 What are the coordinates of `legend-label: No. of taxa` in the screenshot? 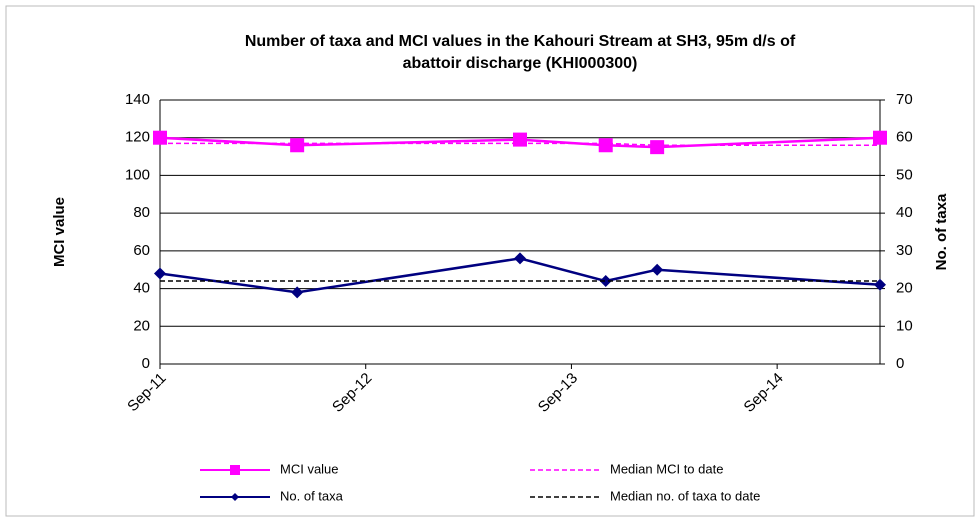 It's located at (312, 495).